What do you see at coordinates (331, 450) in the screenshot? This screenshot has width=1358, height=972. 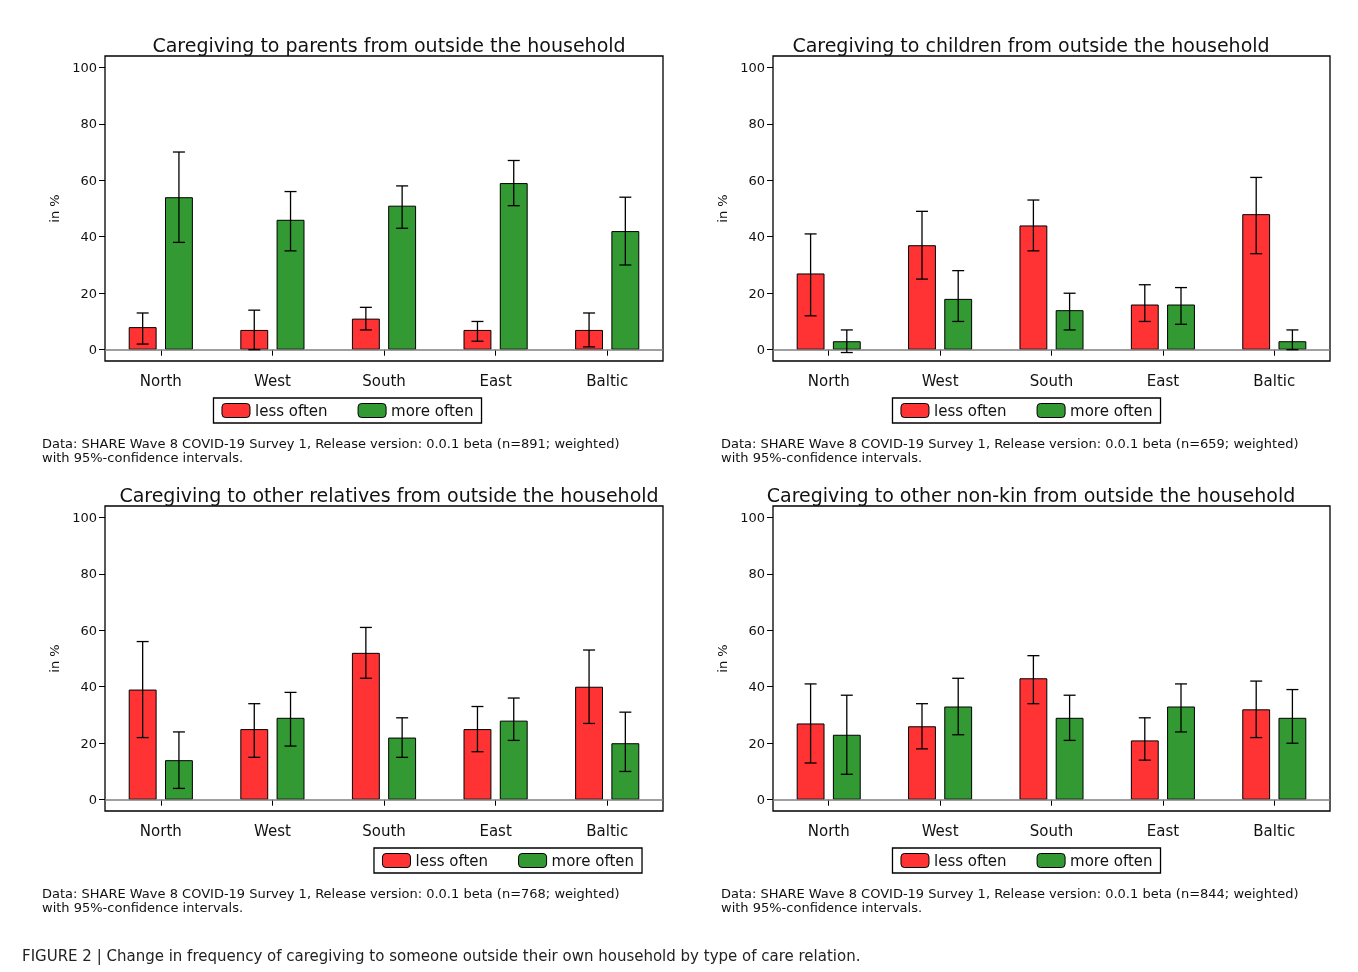 I see `text: Data: SHARE Wave 8 COVID-19 Survey 1, Release version: 0.0.1 beta (n=891; weighted) with 95%-confidence intervals.` at bounding box center [331, 450].